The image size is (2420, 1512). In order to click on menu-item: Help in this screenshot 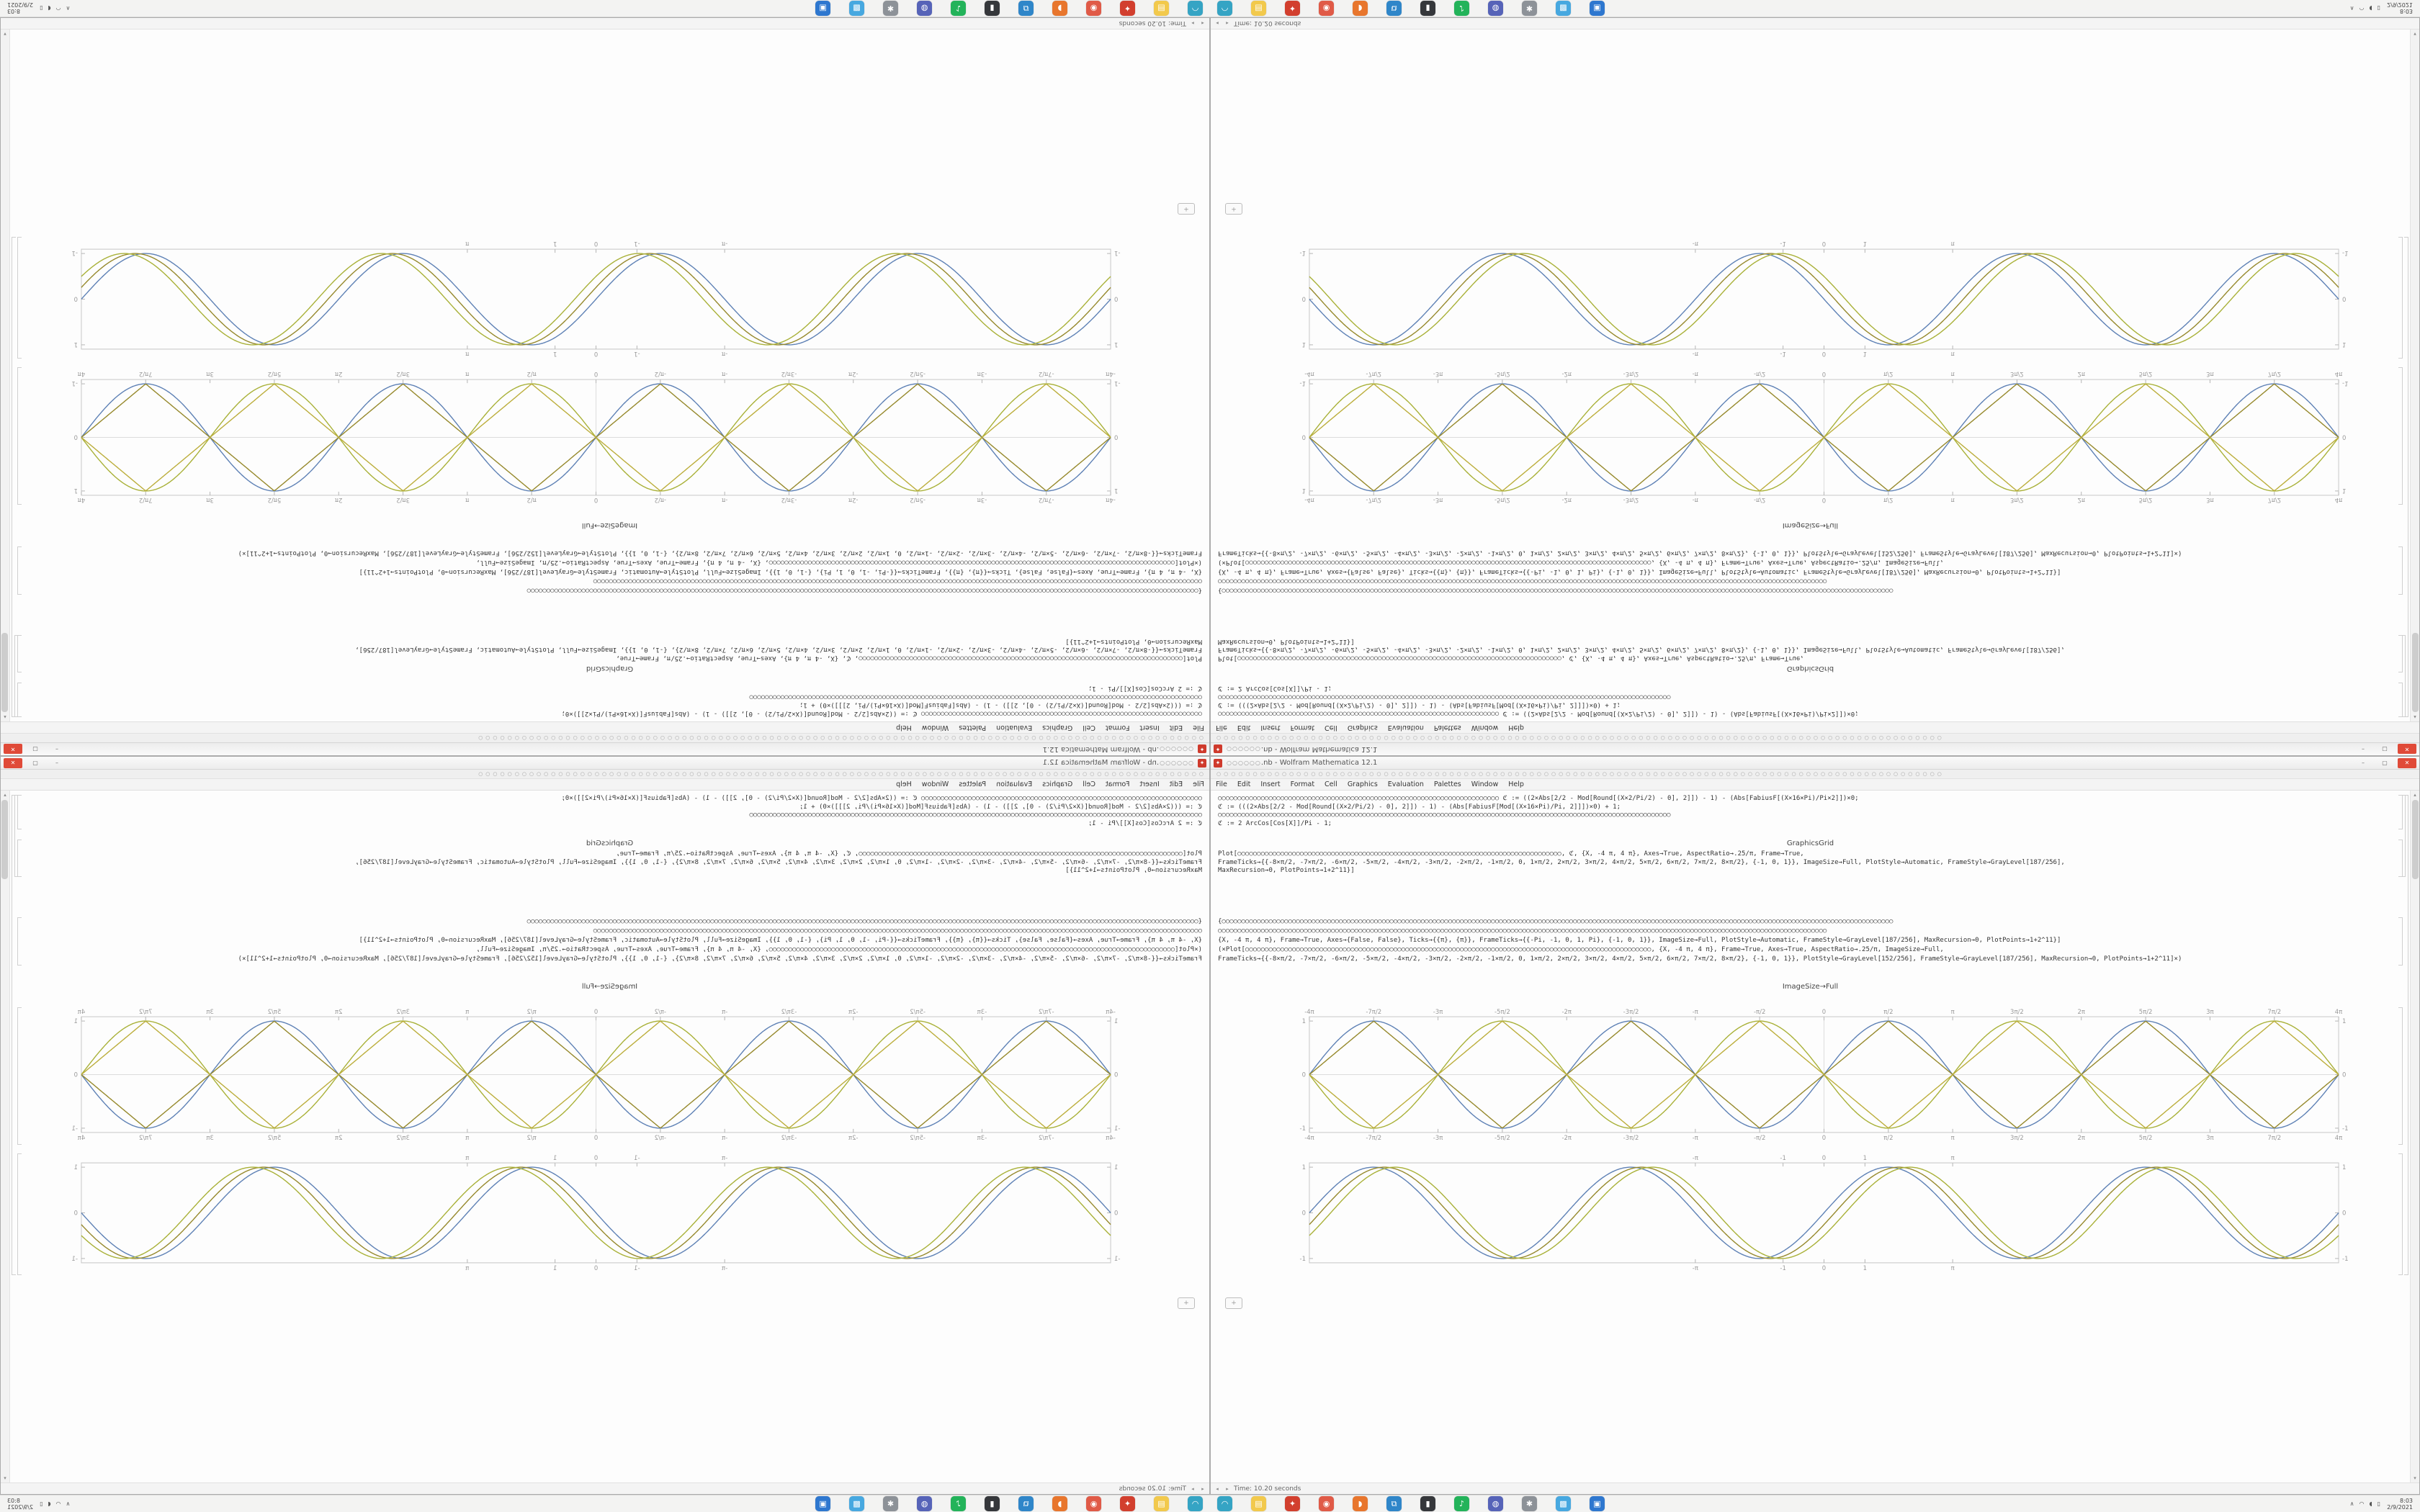, I will do `click(1516, 728)`.